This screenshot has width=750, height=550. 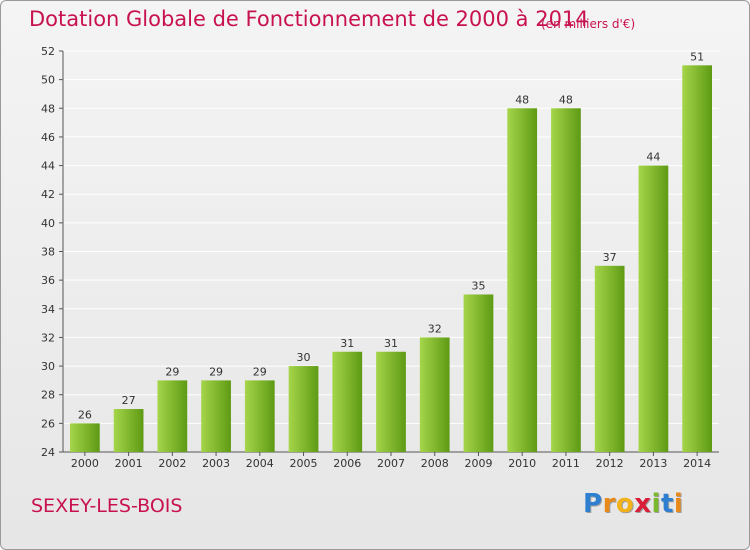 What do you see at coordinates (129, 463) in the screenshot?
I see `x-tick-label-2001: 2001` at bounding box center [129, 463].